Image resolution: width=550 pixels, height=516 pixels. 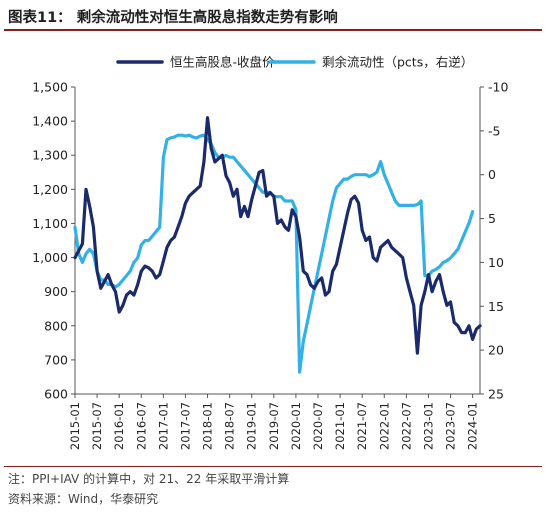 What do you see at coordinates (496, 306) in the screenshot?
I see `right-axis-tick-label: 15` at bounding box center [496, 306].